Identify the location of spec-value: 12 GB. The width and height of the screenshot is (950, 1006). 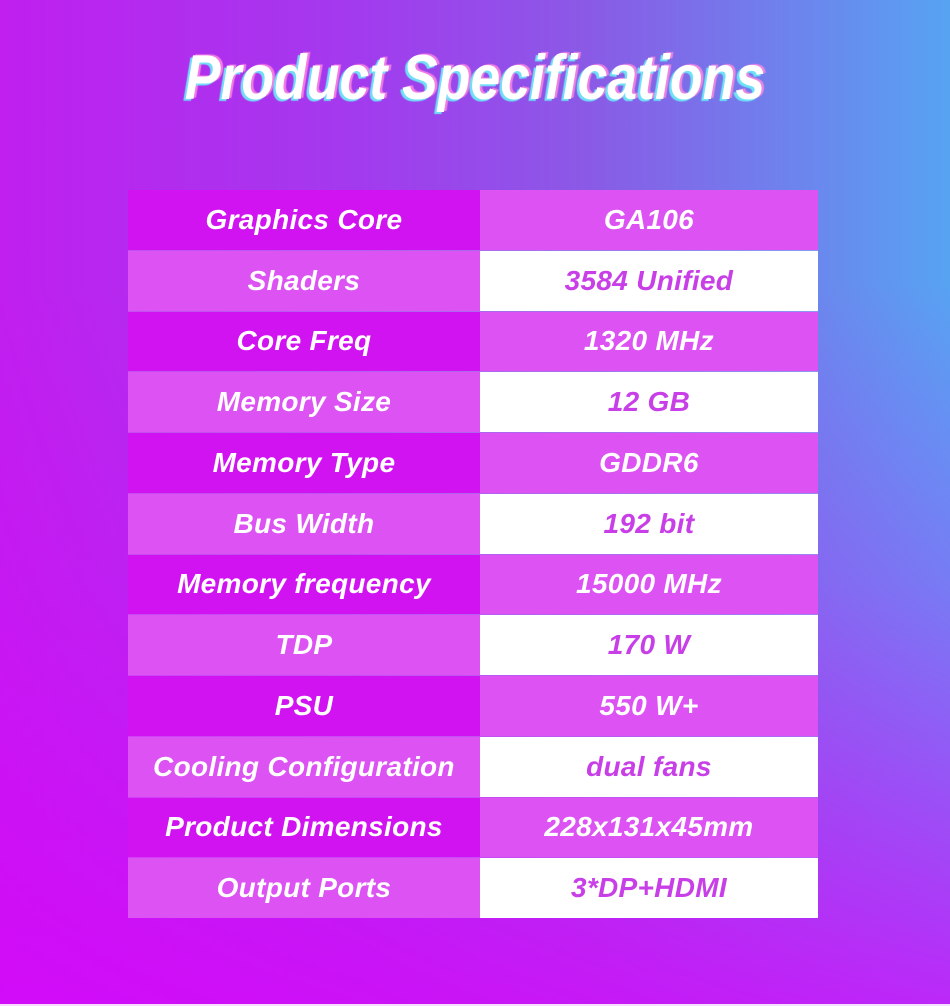
(649, 402).